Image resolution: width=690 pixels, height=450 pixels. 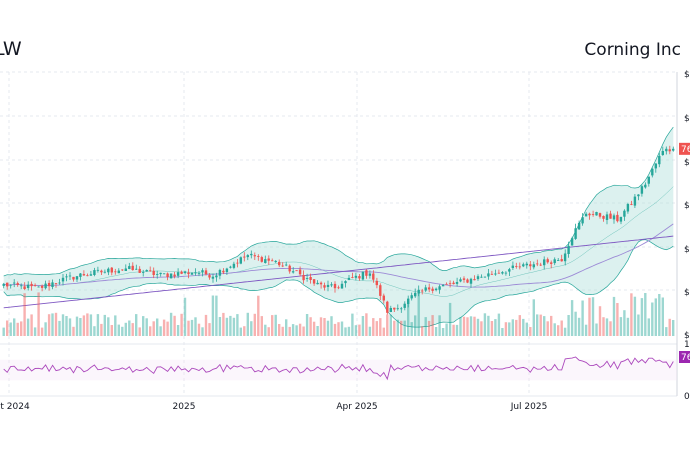 I want to click on rsi-badge, so click(x=684, y=357).